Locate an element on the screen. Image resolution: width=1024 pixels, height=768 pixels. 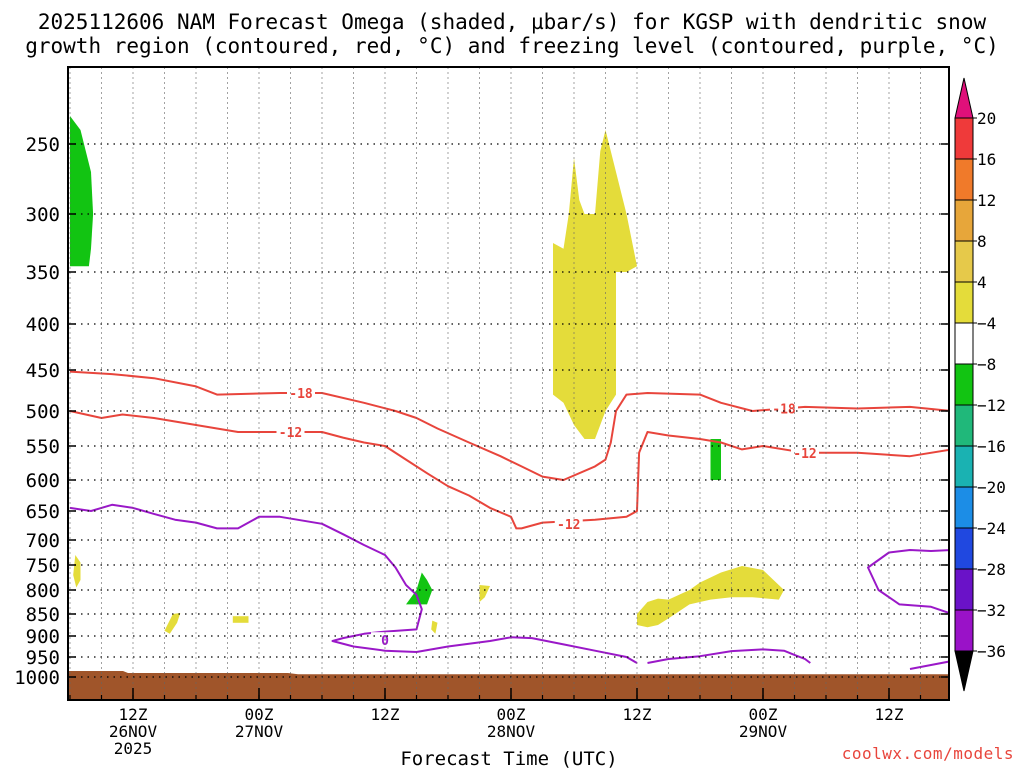
x-tick-year-0: 2025 is located at coordinates (133, 748).